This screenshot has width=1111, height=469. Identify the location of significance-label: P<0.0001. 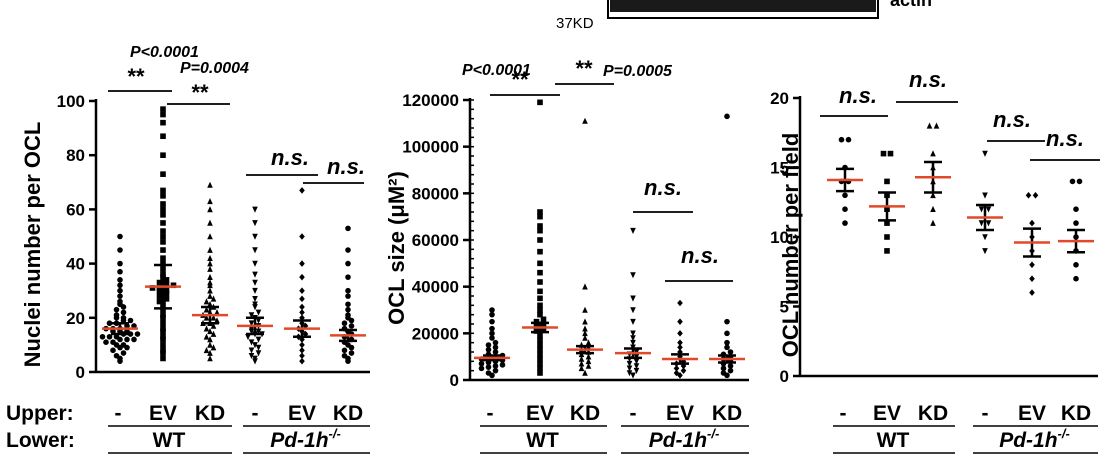
(496, 70).